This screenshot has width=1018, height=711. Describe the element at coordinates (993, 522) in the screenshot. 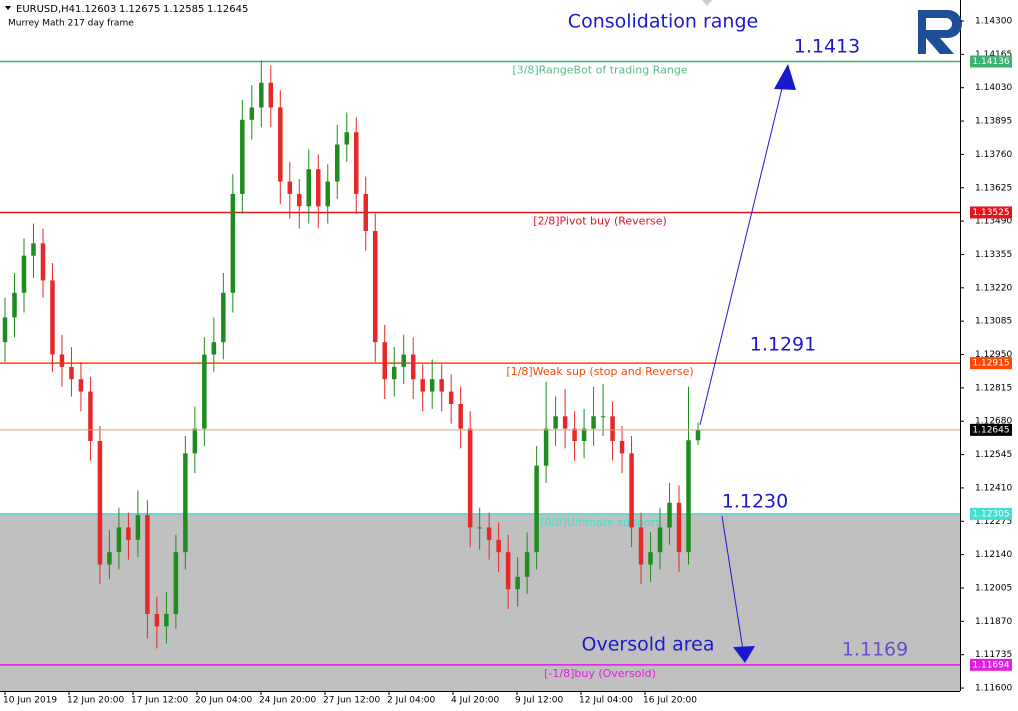

I see `y-tick-label: 1.12275` at that location.